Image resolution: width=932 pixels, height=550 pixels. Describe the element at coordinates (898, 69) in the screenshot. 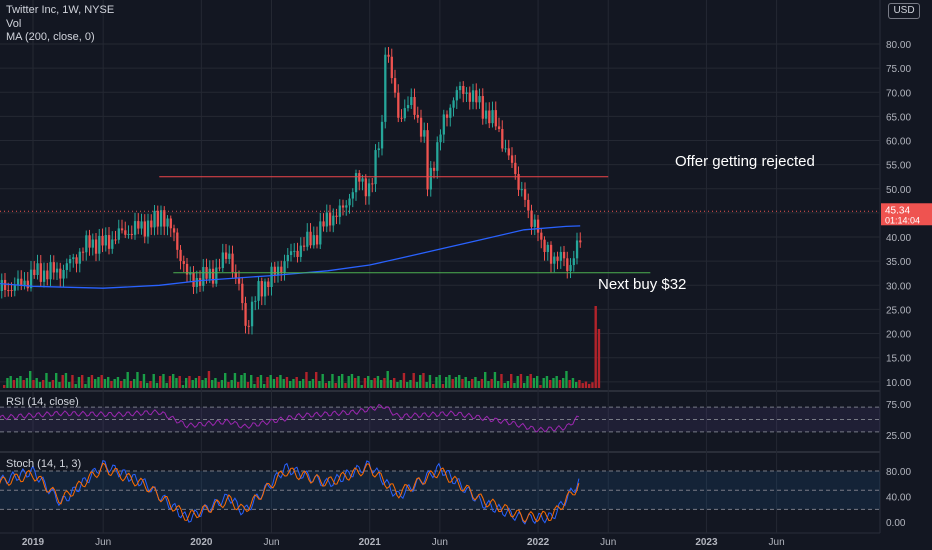

I see `y-tick-label: 75.00` at that location.